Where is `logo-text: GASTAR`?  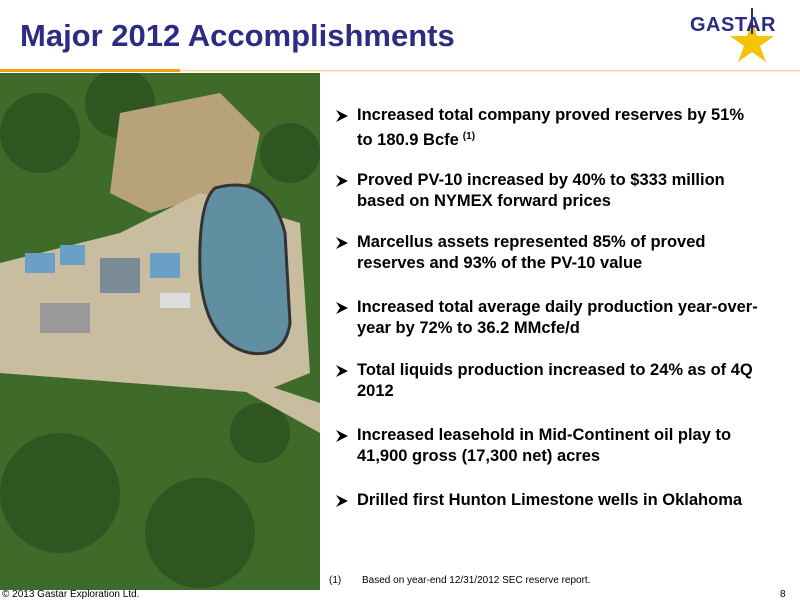
logo-text: GASTAR is located at coordinates (733, 25).